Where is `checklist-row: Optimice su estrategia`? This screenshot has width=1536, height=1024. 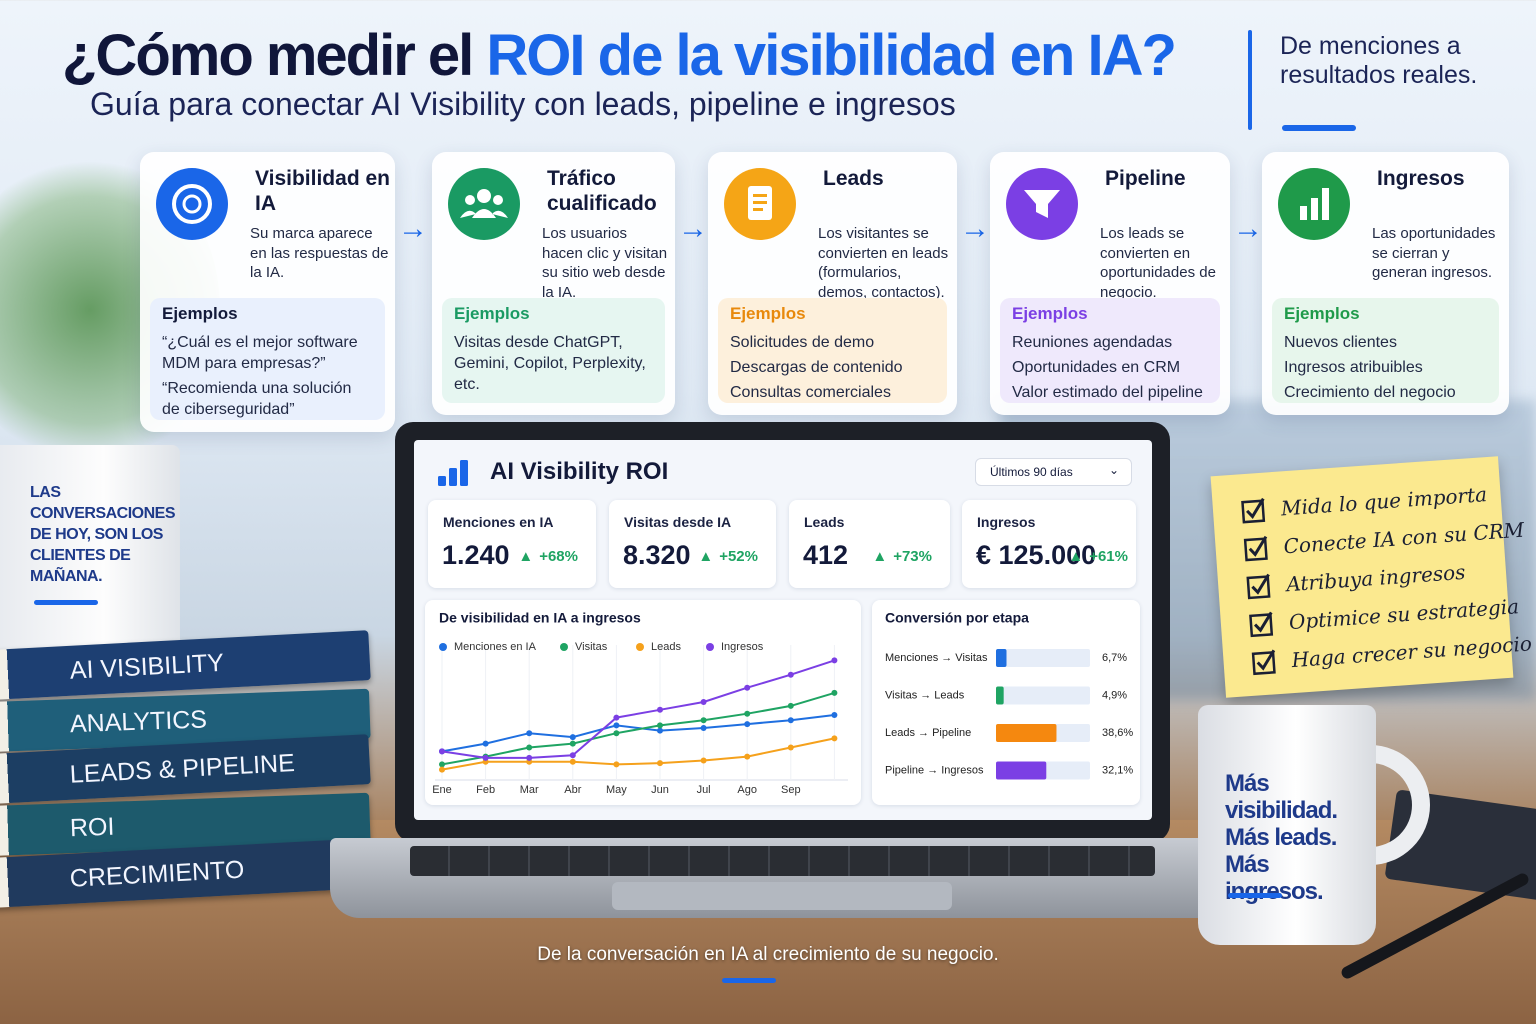
checklist-row: Optimice su estrategia is located at coordinates (1384, 615).